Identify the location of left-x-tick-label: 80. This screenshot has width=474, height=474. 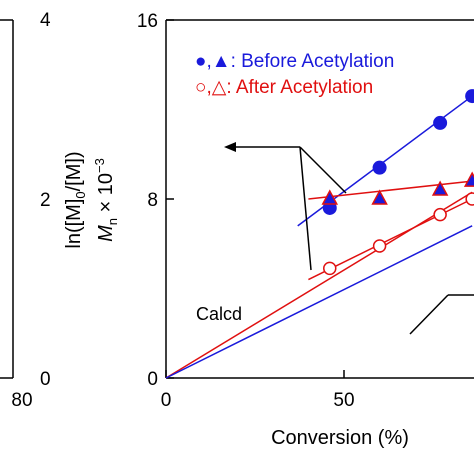
(21, 400).